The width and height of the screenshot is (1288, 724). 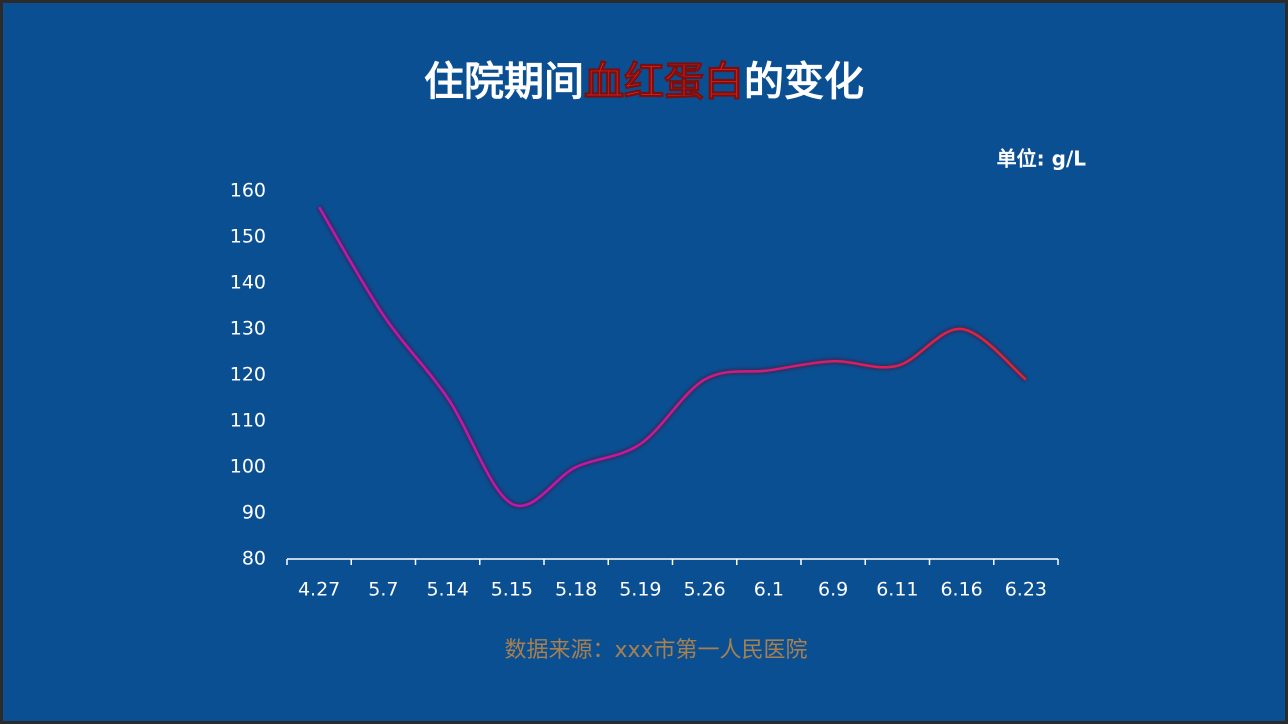 What do you see at coordinates (248, 467) in the screenshot?
I see `y-tick-label: 100` at bounding box center [248, 467].